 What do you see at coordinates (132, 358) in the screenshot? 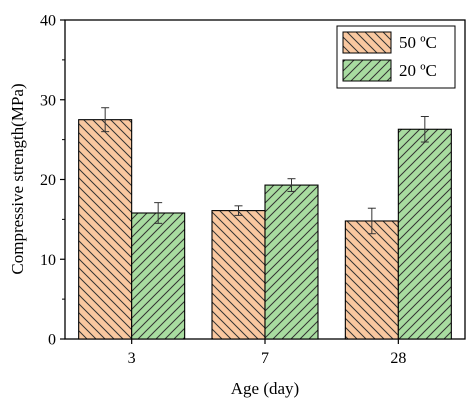
I see `x-tick-label: 3` at bounding box center [132, 358].